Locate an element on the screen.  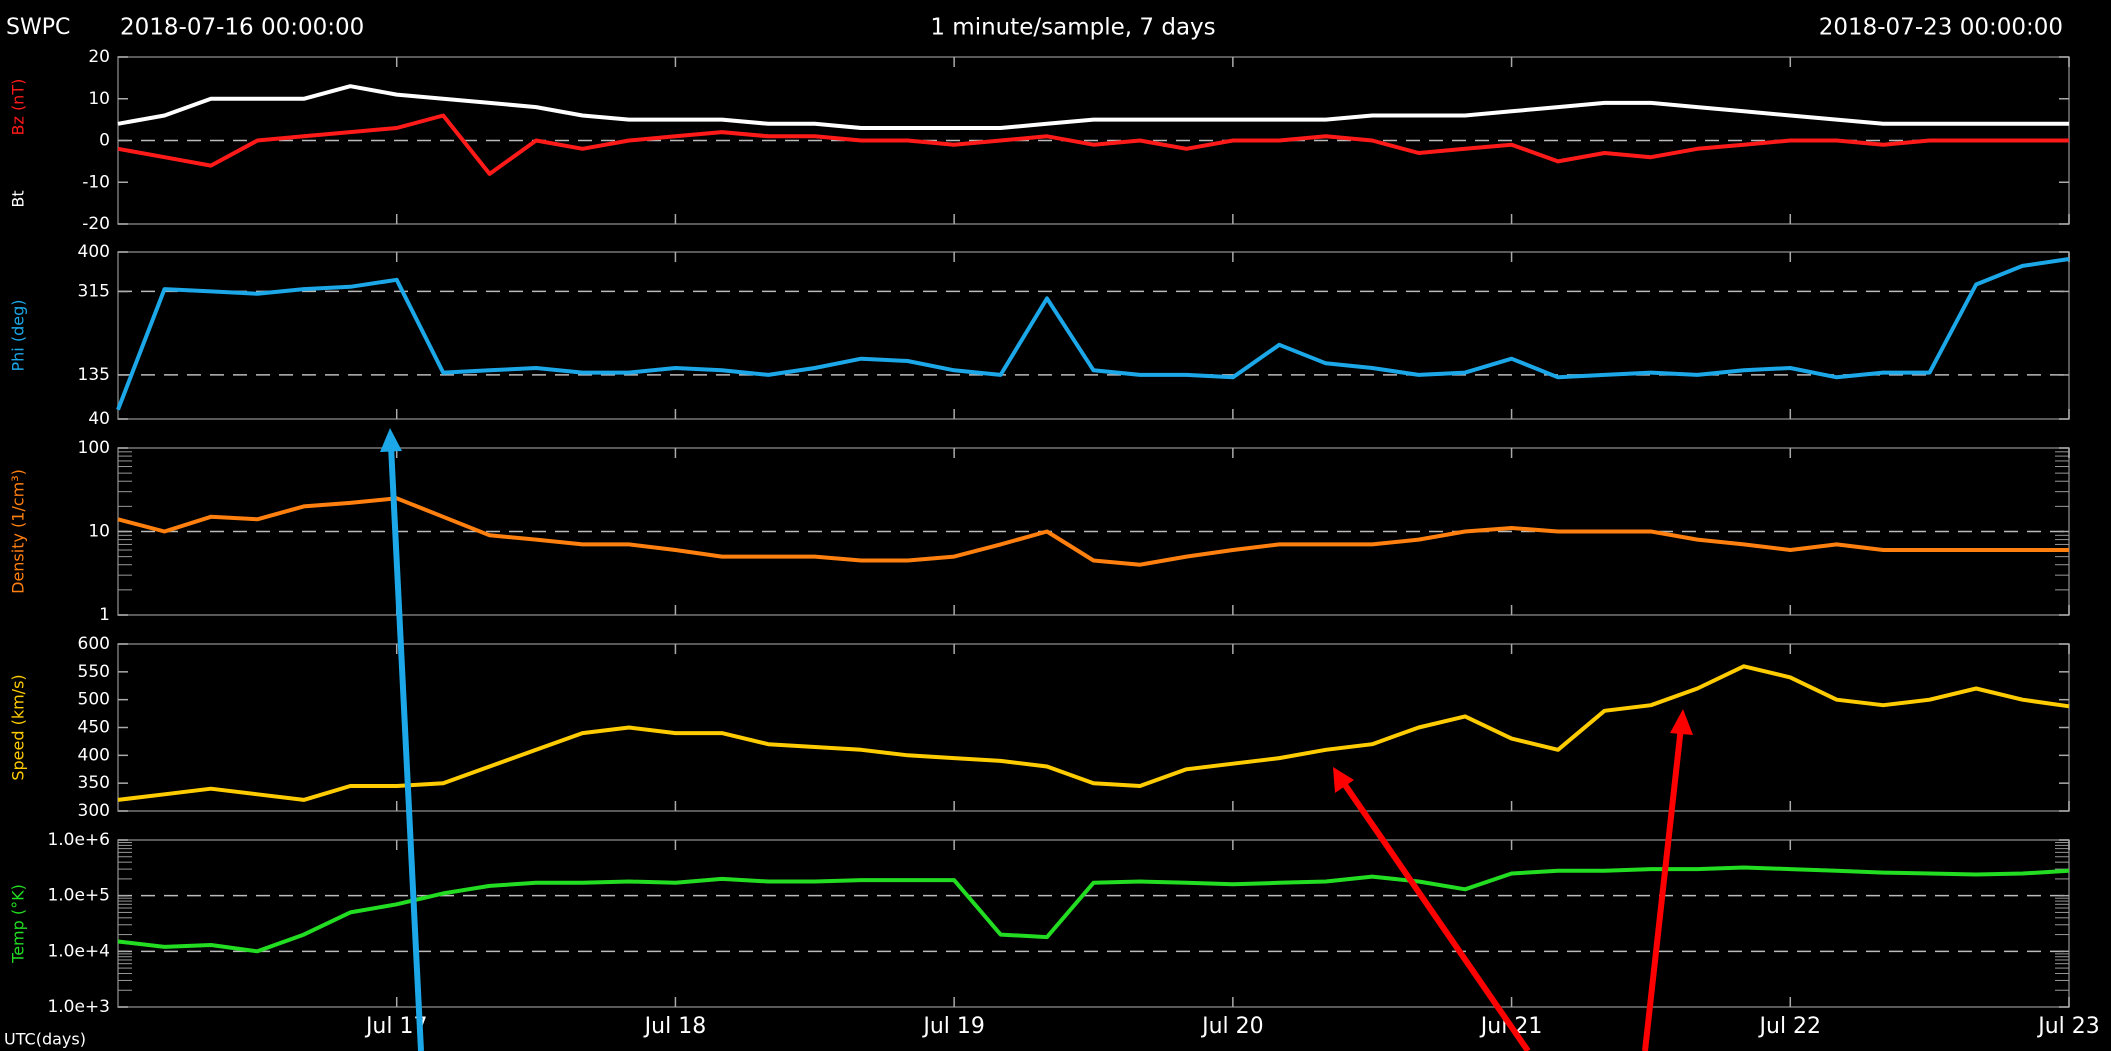
y-tick-label: 1.0e+4 is located at coordinates (78, 951).